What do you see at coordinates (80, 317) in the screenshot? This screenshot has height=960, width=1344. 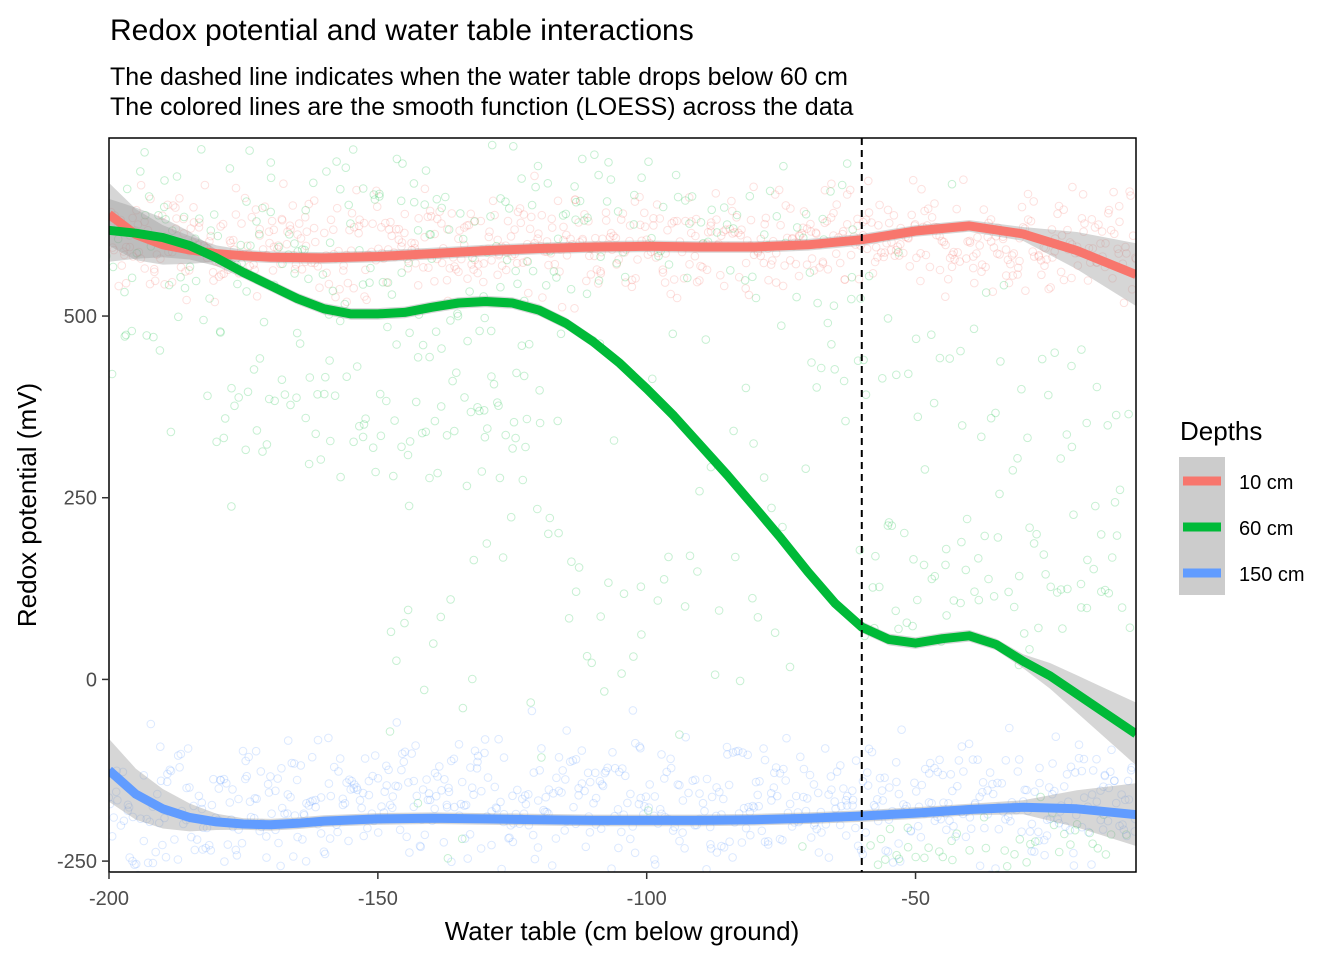 I see `y-tick-label: 500` at bounding box center [80, 317].